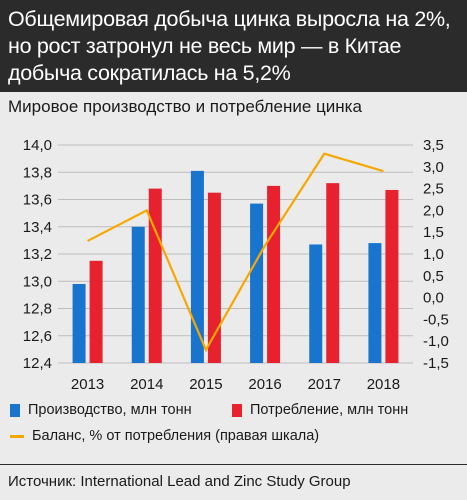  Describe the element at coordinates (433, 189) in the screenshot. I see `right-tick-label: 2,5` at that location.